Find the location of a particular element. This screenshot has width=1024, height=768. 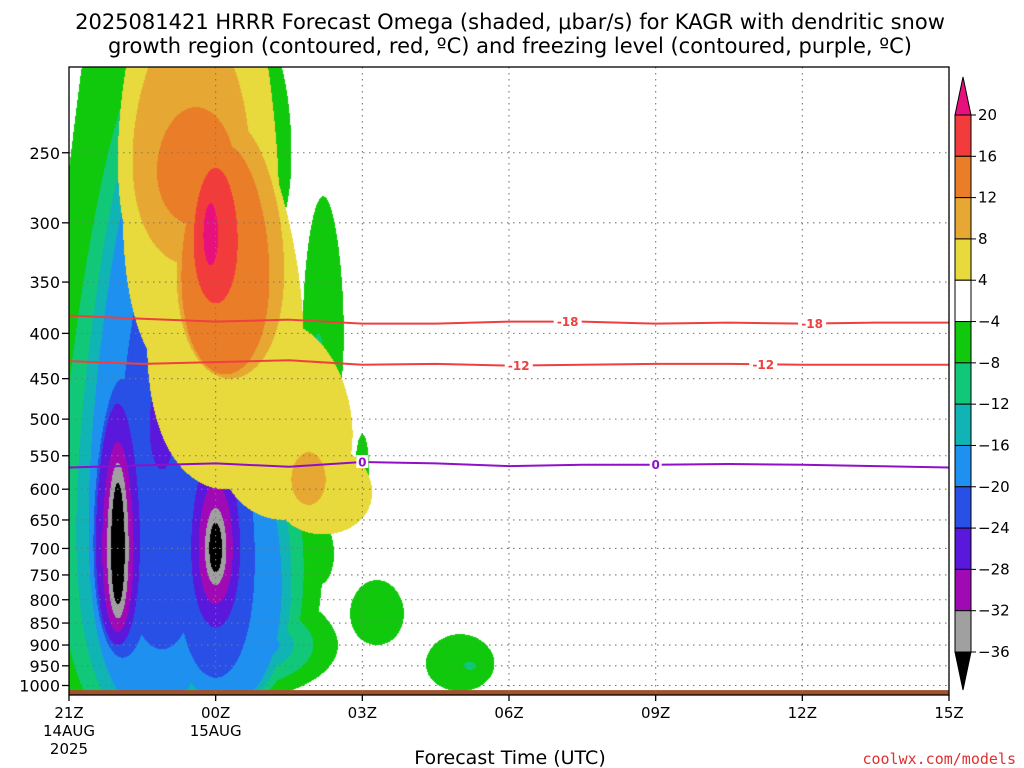

x-tick-label: 00Z is located at coordinates (215, 713).